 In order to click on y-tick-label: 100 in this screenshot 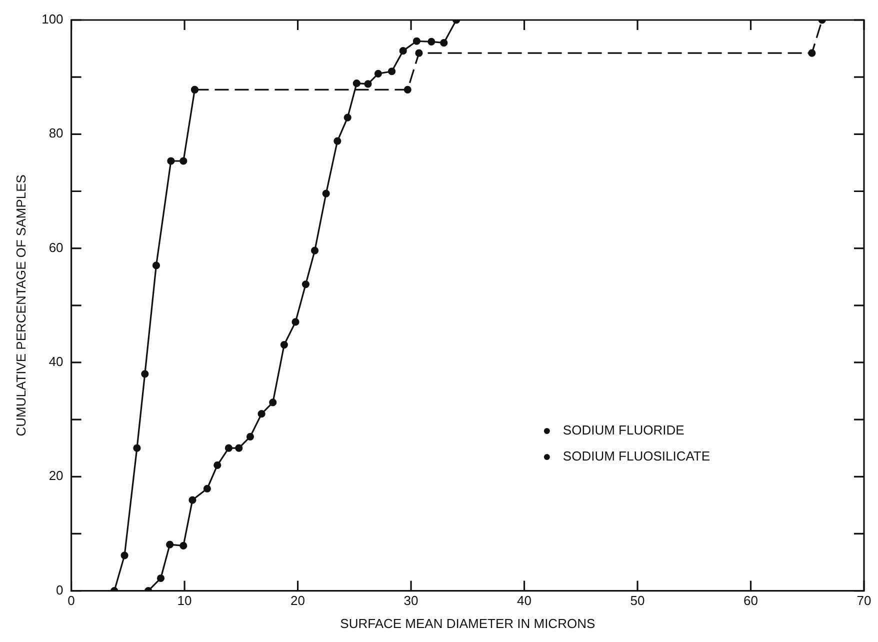, I will do `click(53, 19)`.